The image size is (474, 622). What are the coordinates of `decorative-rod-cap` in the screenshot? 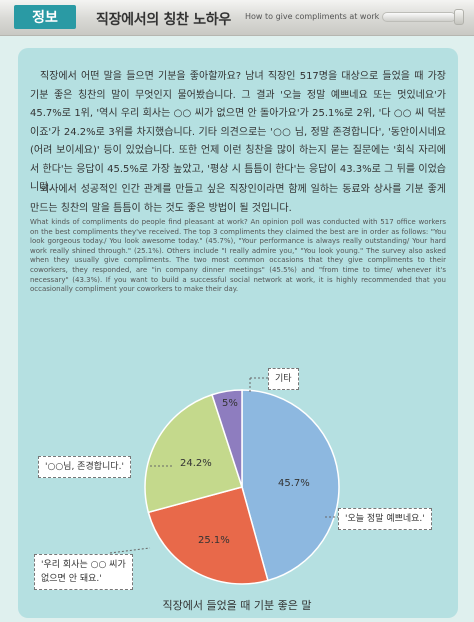 It's located at (459, 17).